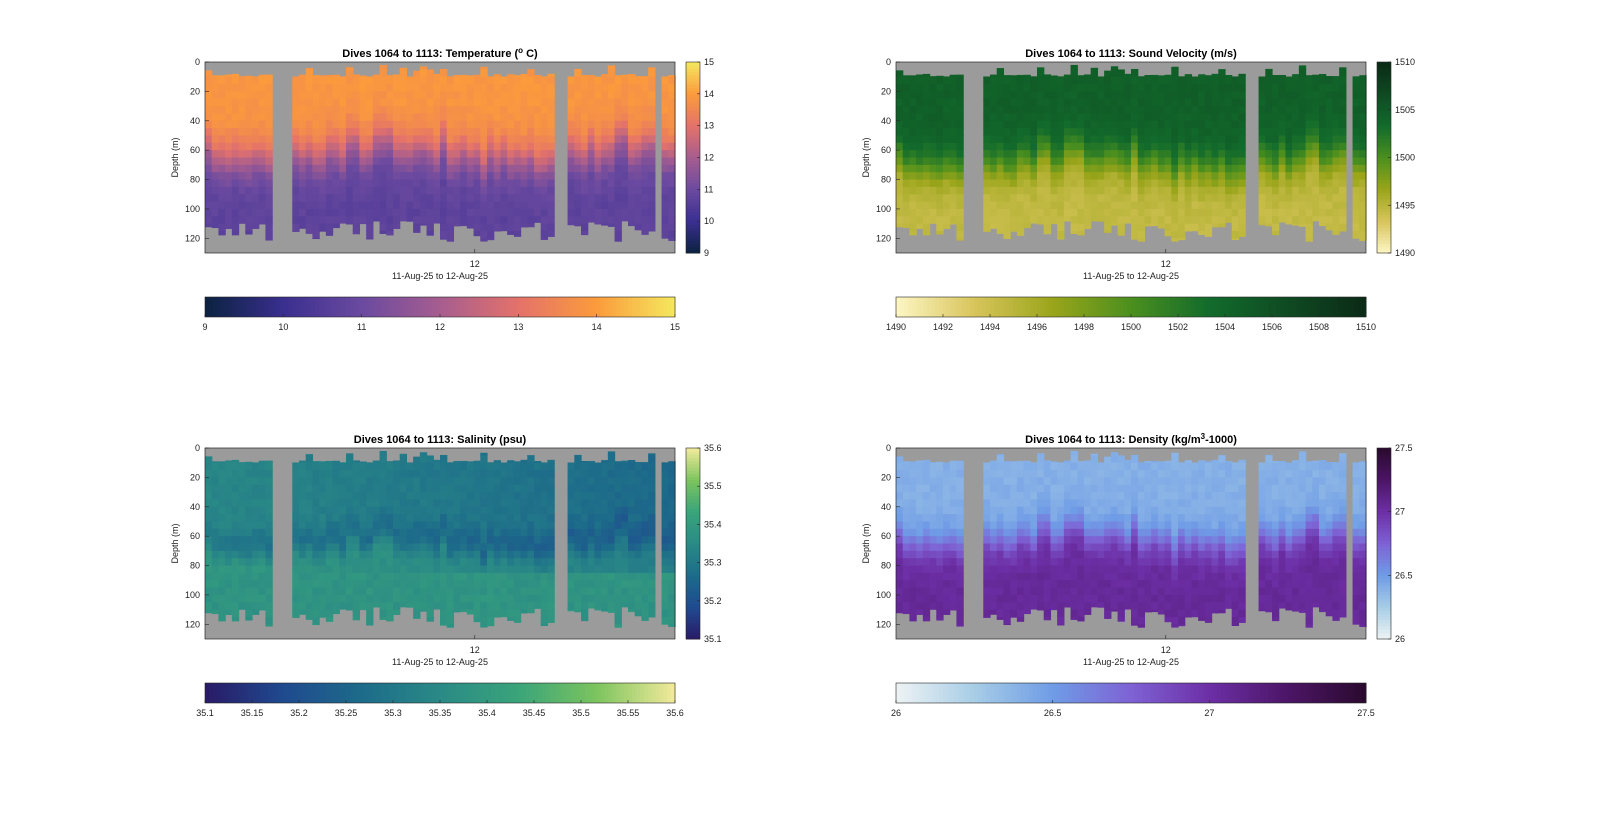 The height and width of the screenshot is (830, 1600). Describe the element at coordinates (440, 276) in the screenshot. I see `x-axis-label: 11-Aug-25 to 12-Aug-25` at that location.